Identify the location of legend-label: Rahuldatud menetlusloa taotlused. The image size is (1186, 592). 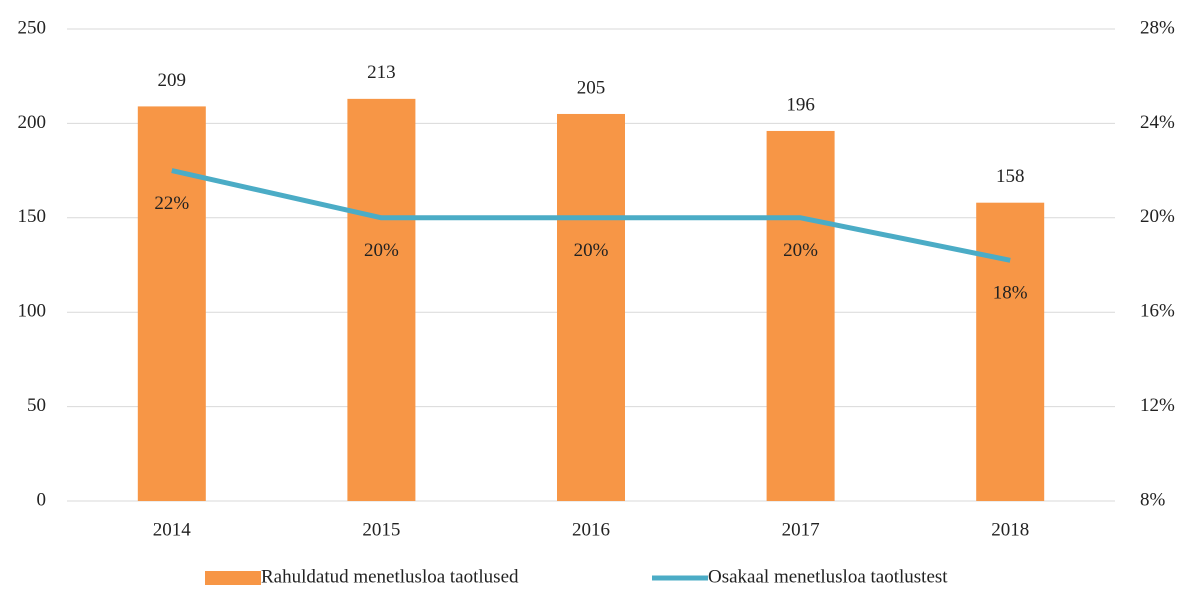
(390, 576).